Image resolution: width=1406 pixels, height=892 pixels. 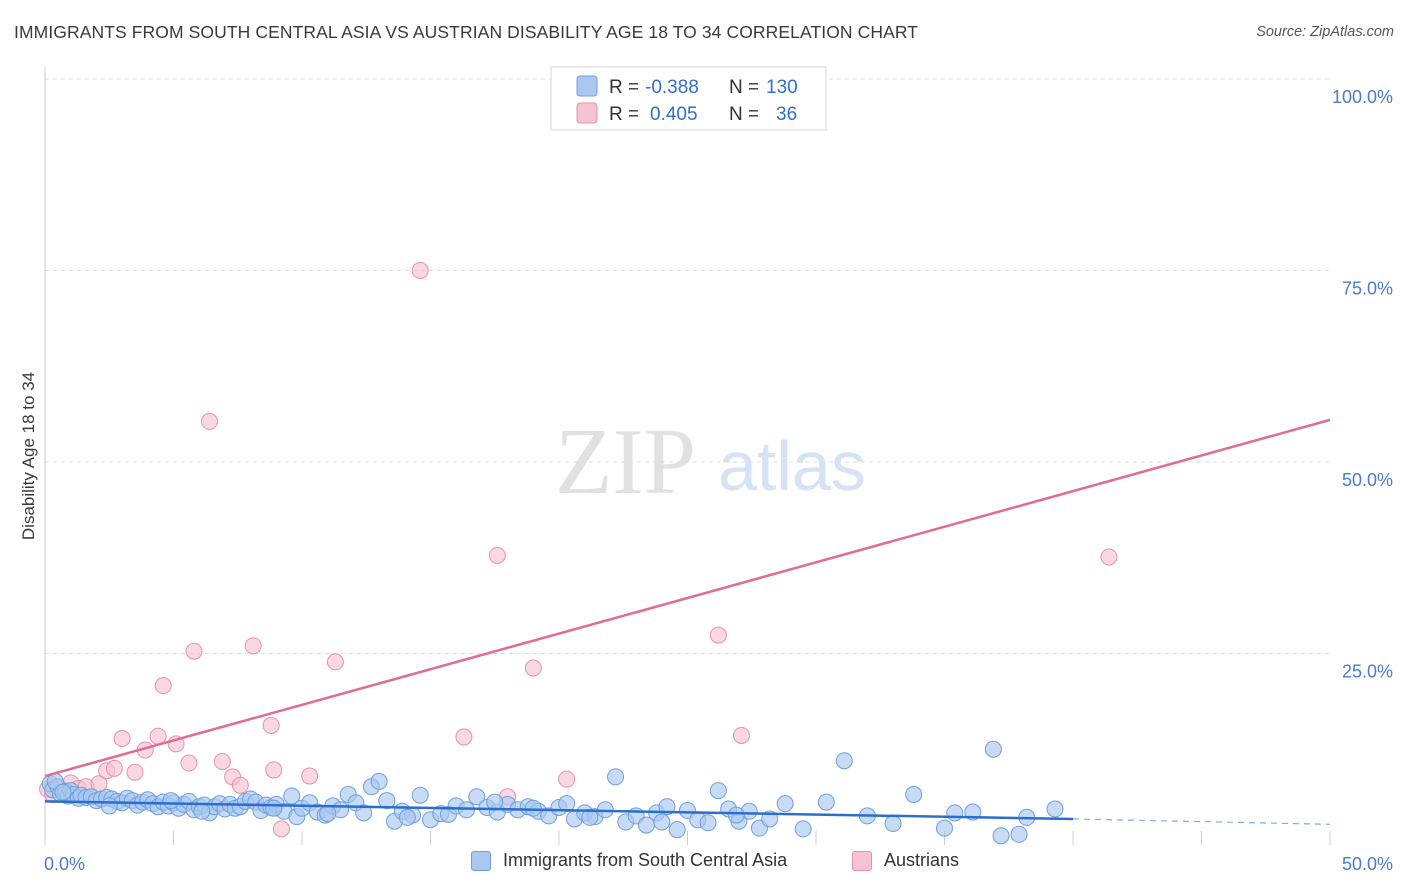 What do you see at coordinates (782, 87) in the screenshot?
I see `legend-n-value-1: 130` at bounding box center [782, 87].